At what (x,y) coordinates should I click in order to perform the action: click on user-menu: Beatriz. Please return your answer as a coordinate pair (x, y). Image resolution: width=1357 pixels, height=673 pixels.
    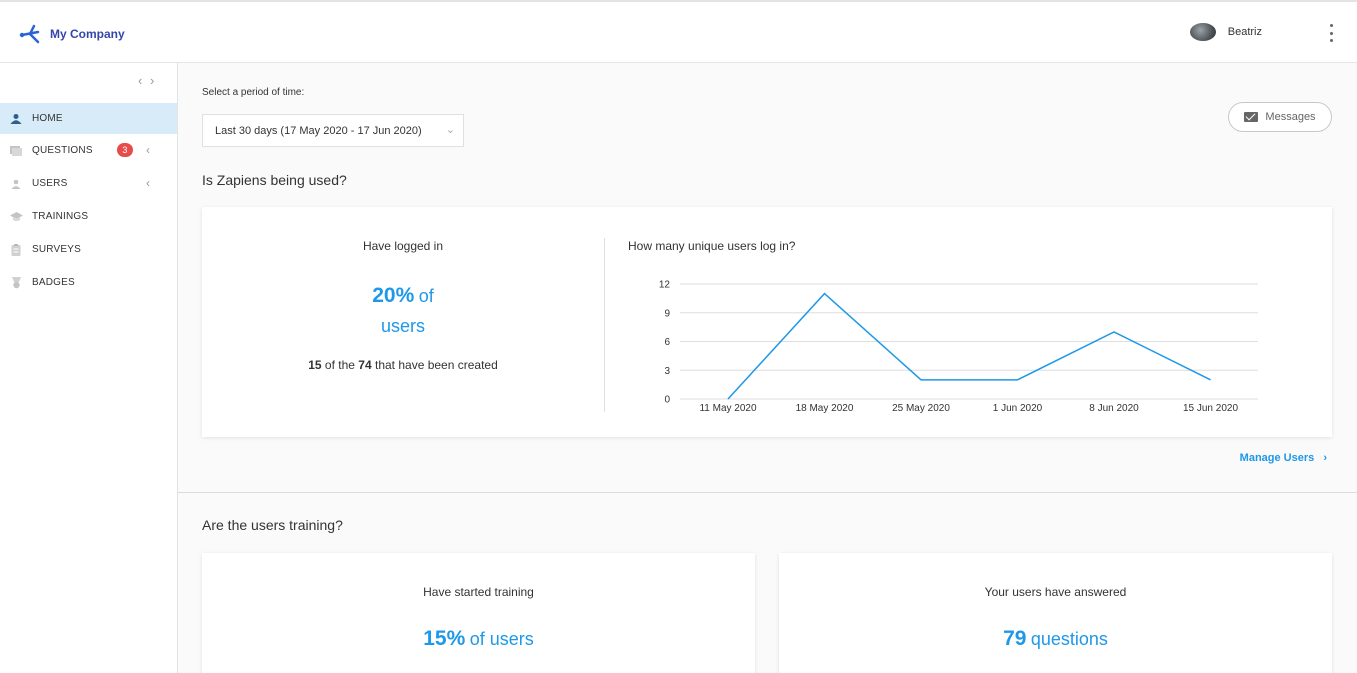
    Looking at the image, I should click on (1225, 32).